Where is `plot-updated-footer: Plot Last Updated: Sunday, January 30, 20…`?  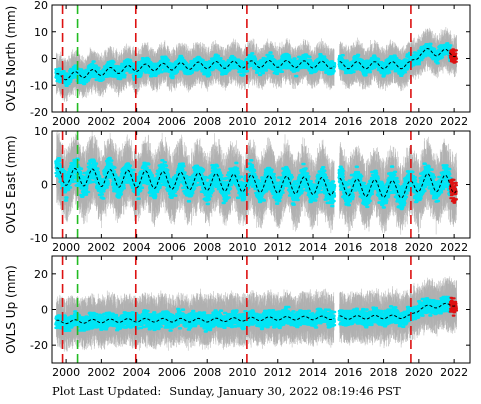 plot-updated-footer: Plot Last Updated: Sunday, January 30, 20… is located at coordinates (226, 391).